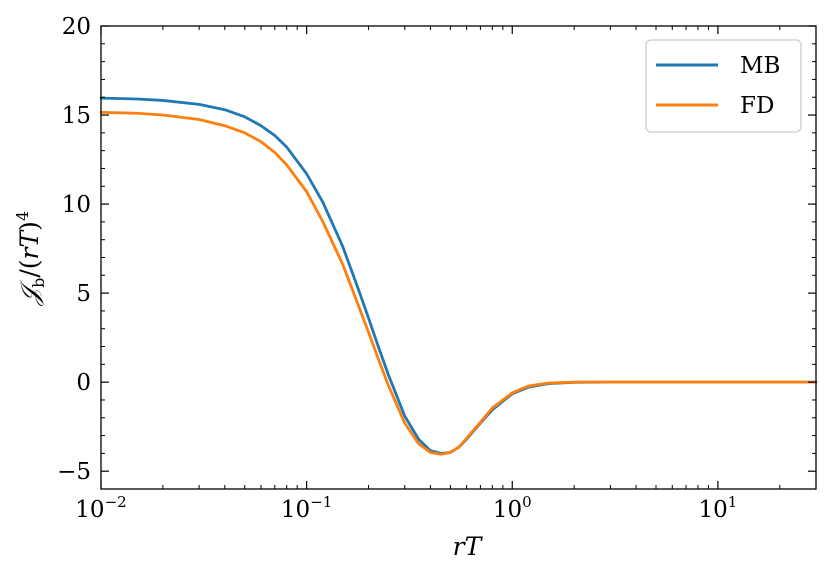 This screenshot has height=574, width=831. Describe the element at coordinates (468, 546) in the screenshot. I see `x-axis-label: rT` at that location.